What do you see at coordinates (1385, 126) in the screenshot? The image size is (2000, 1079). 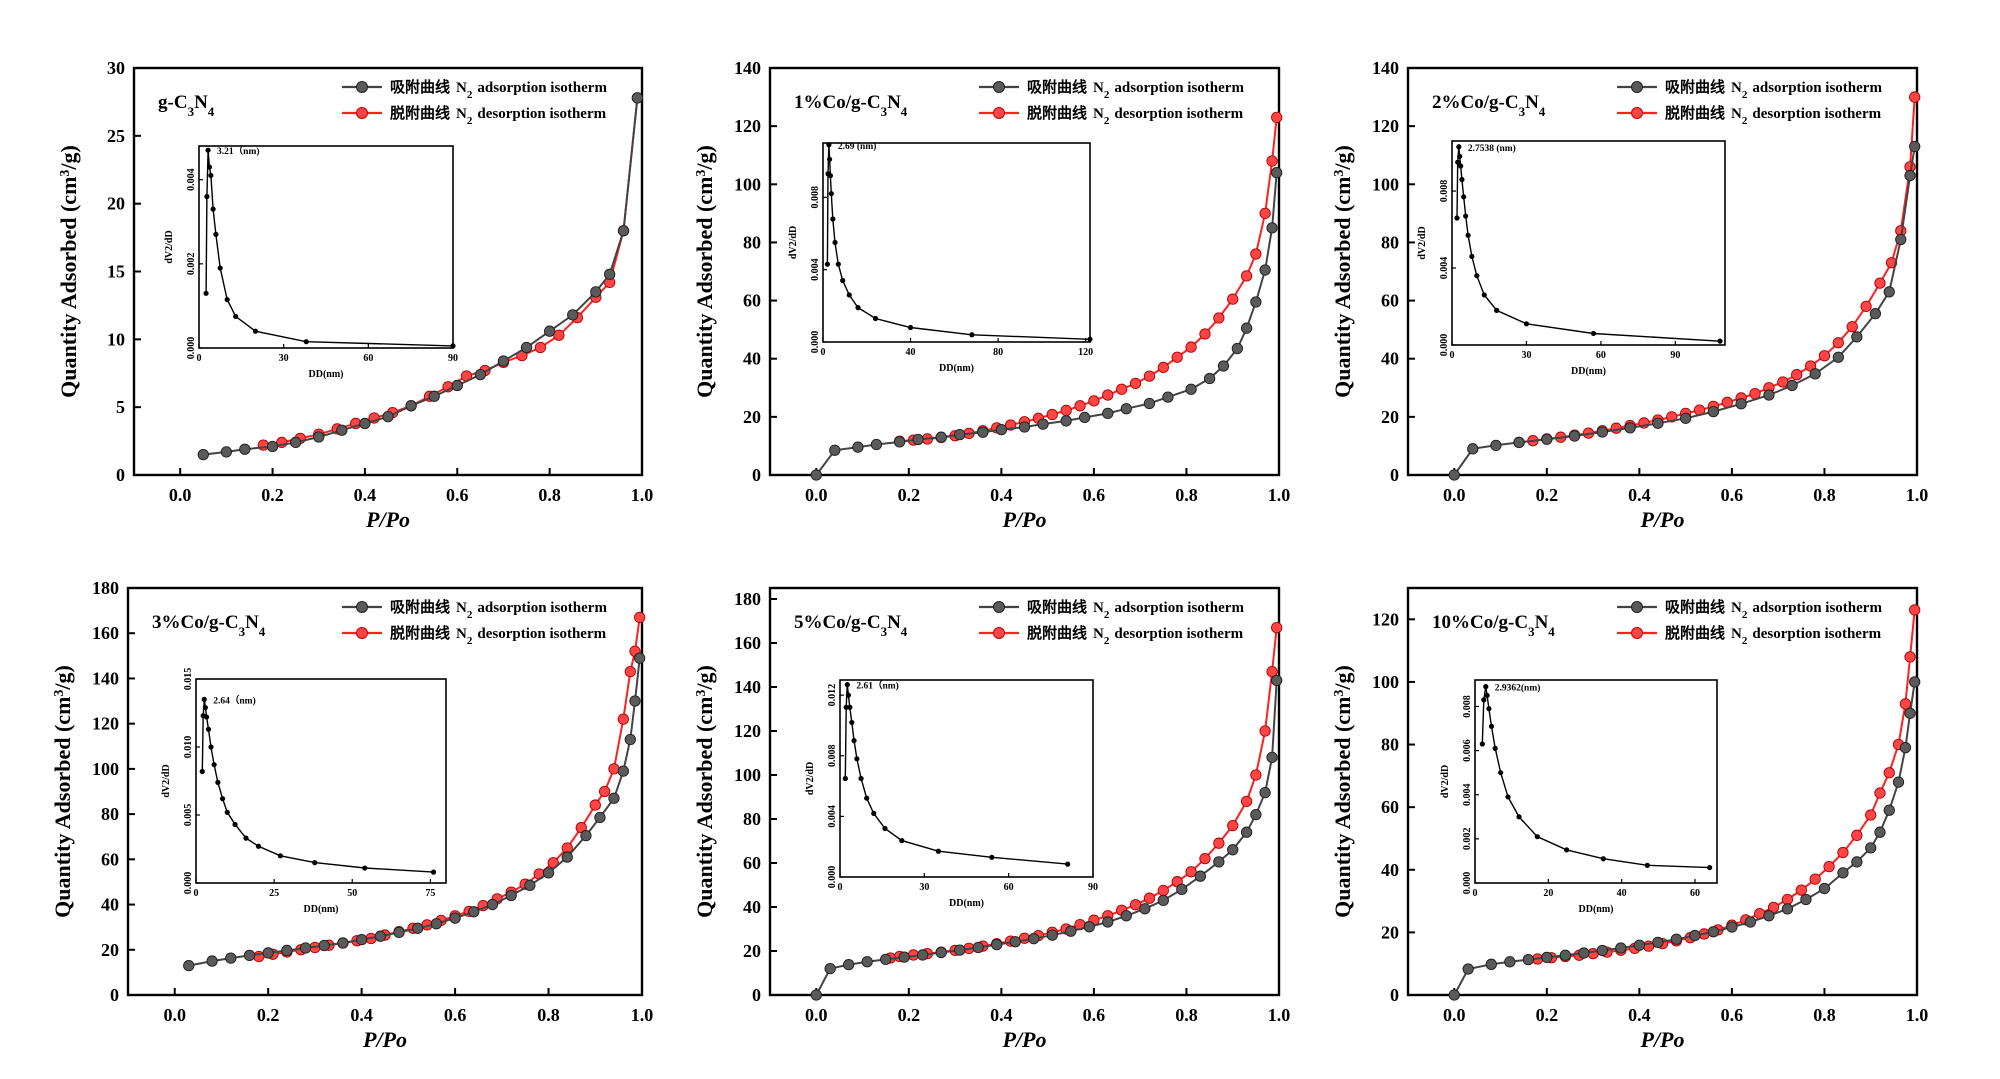 I see `y-tick-label: 120` at bounding box center [1385, 126].